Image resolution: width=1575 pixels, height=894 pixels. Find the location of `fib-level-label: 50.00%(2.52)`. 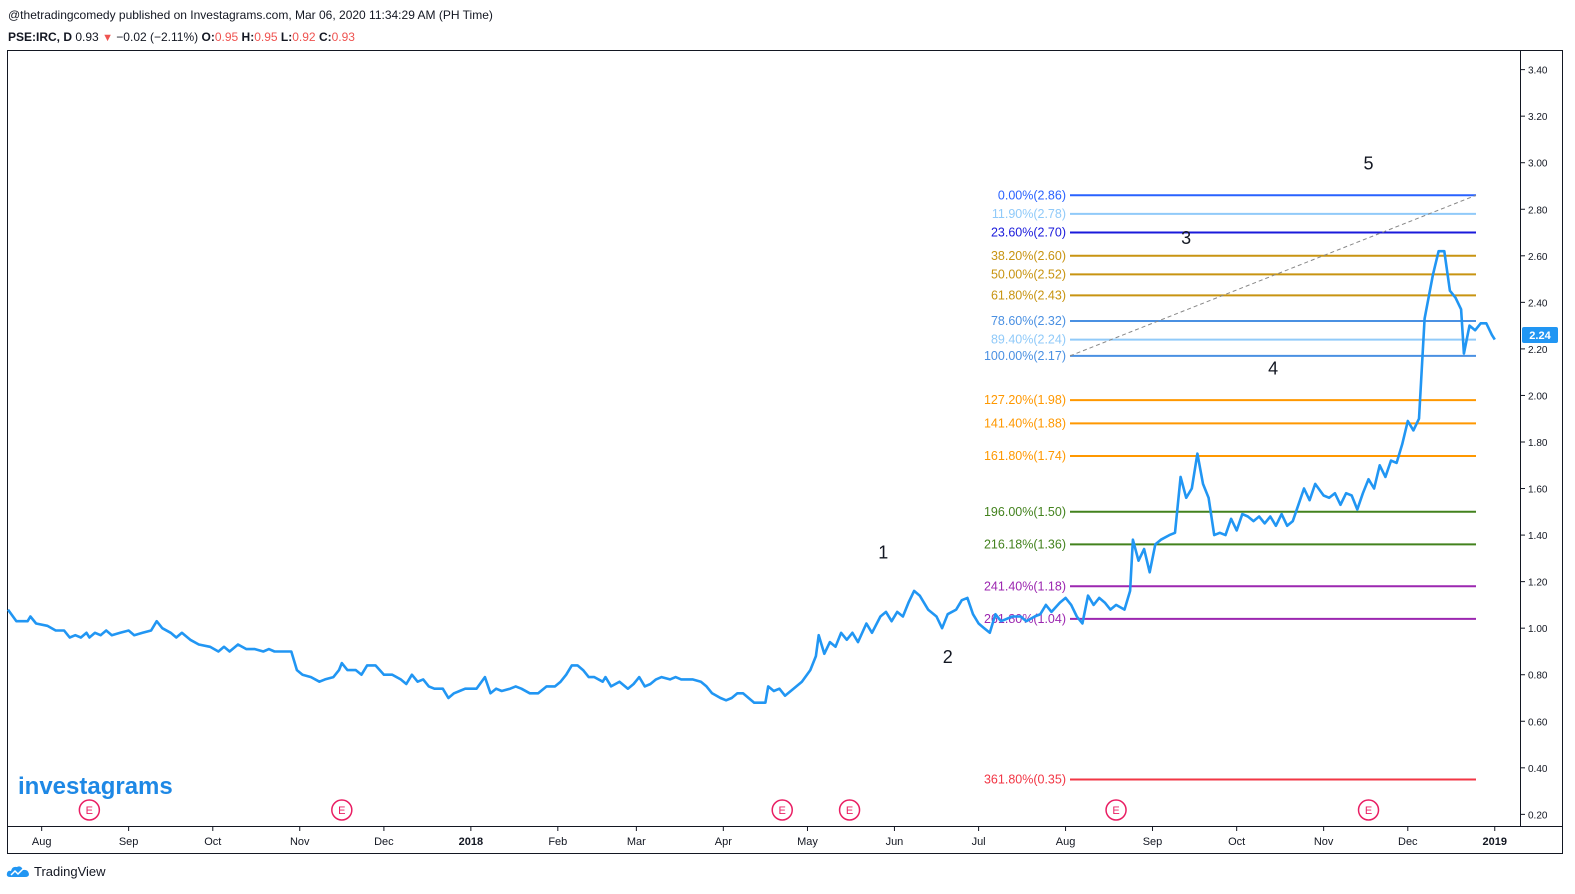

fib-level-label: 50.00%(2.52) is located at coordinates (1028, 274).